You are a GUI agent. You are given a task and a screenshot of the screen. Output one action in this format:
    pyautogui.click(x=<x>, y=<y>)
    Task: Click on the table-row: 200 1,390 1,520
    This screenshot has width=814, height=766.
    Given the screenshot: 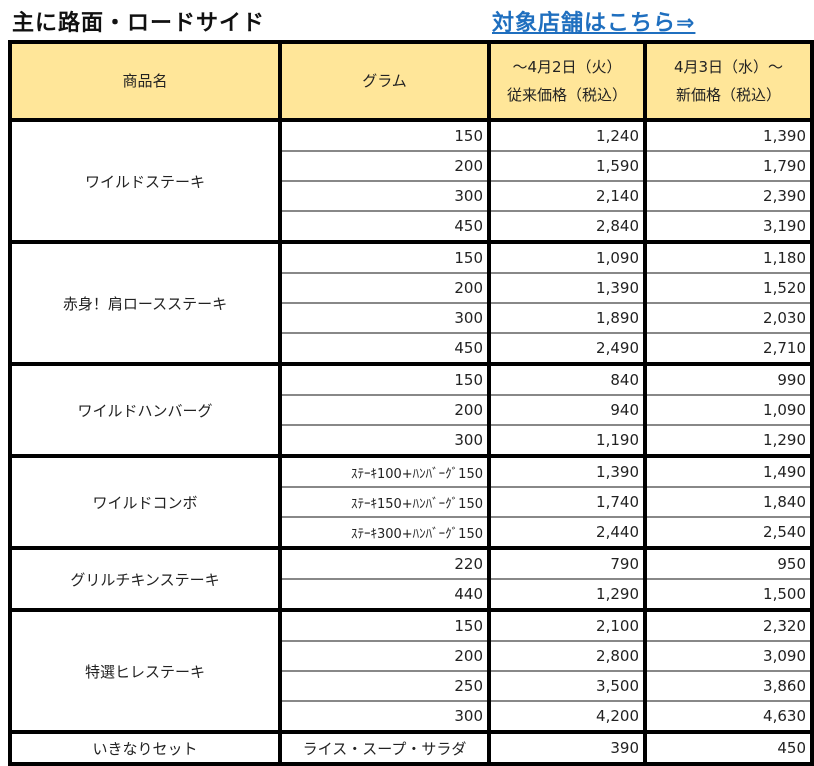 What is the action you would take?
    pyautogui.click(x=412, y=288)
    